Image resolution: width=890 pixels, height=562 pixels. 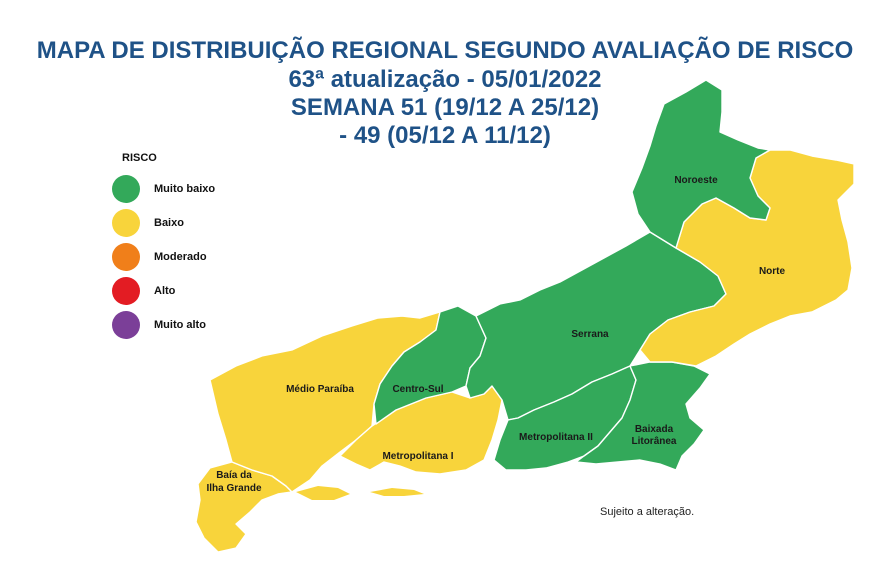 What do you see at coordinates (417, 389) in the screenshot?
I see `region-label-centro-sul: Centro-Sul` at bounding box center [417, 389].